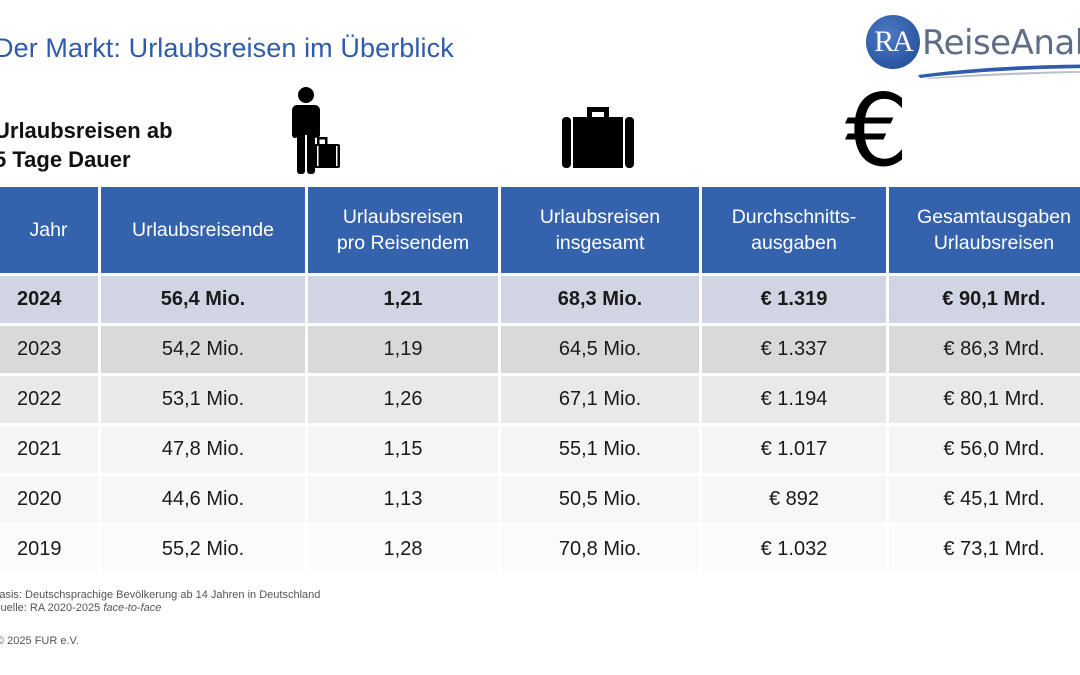  Describe the element at coordinates (794, 349) in the screenshot. I see `cell-average-spending: € 1.337` at that location.